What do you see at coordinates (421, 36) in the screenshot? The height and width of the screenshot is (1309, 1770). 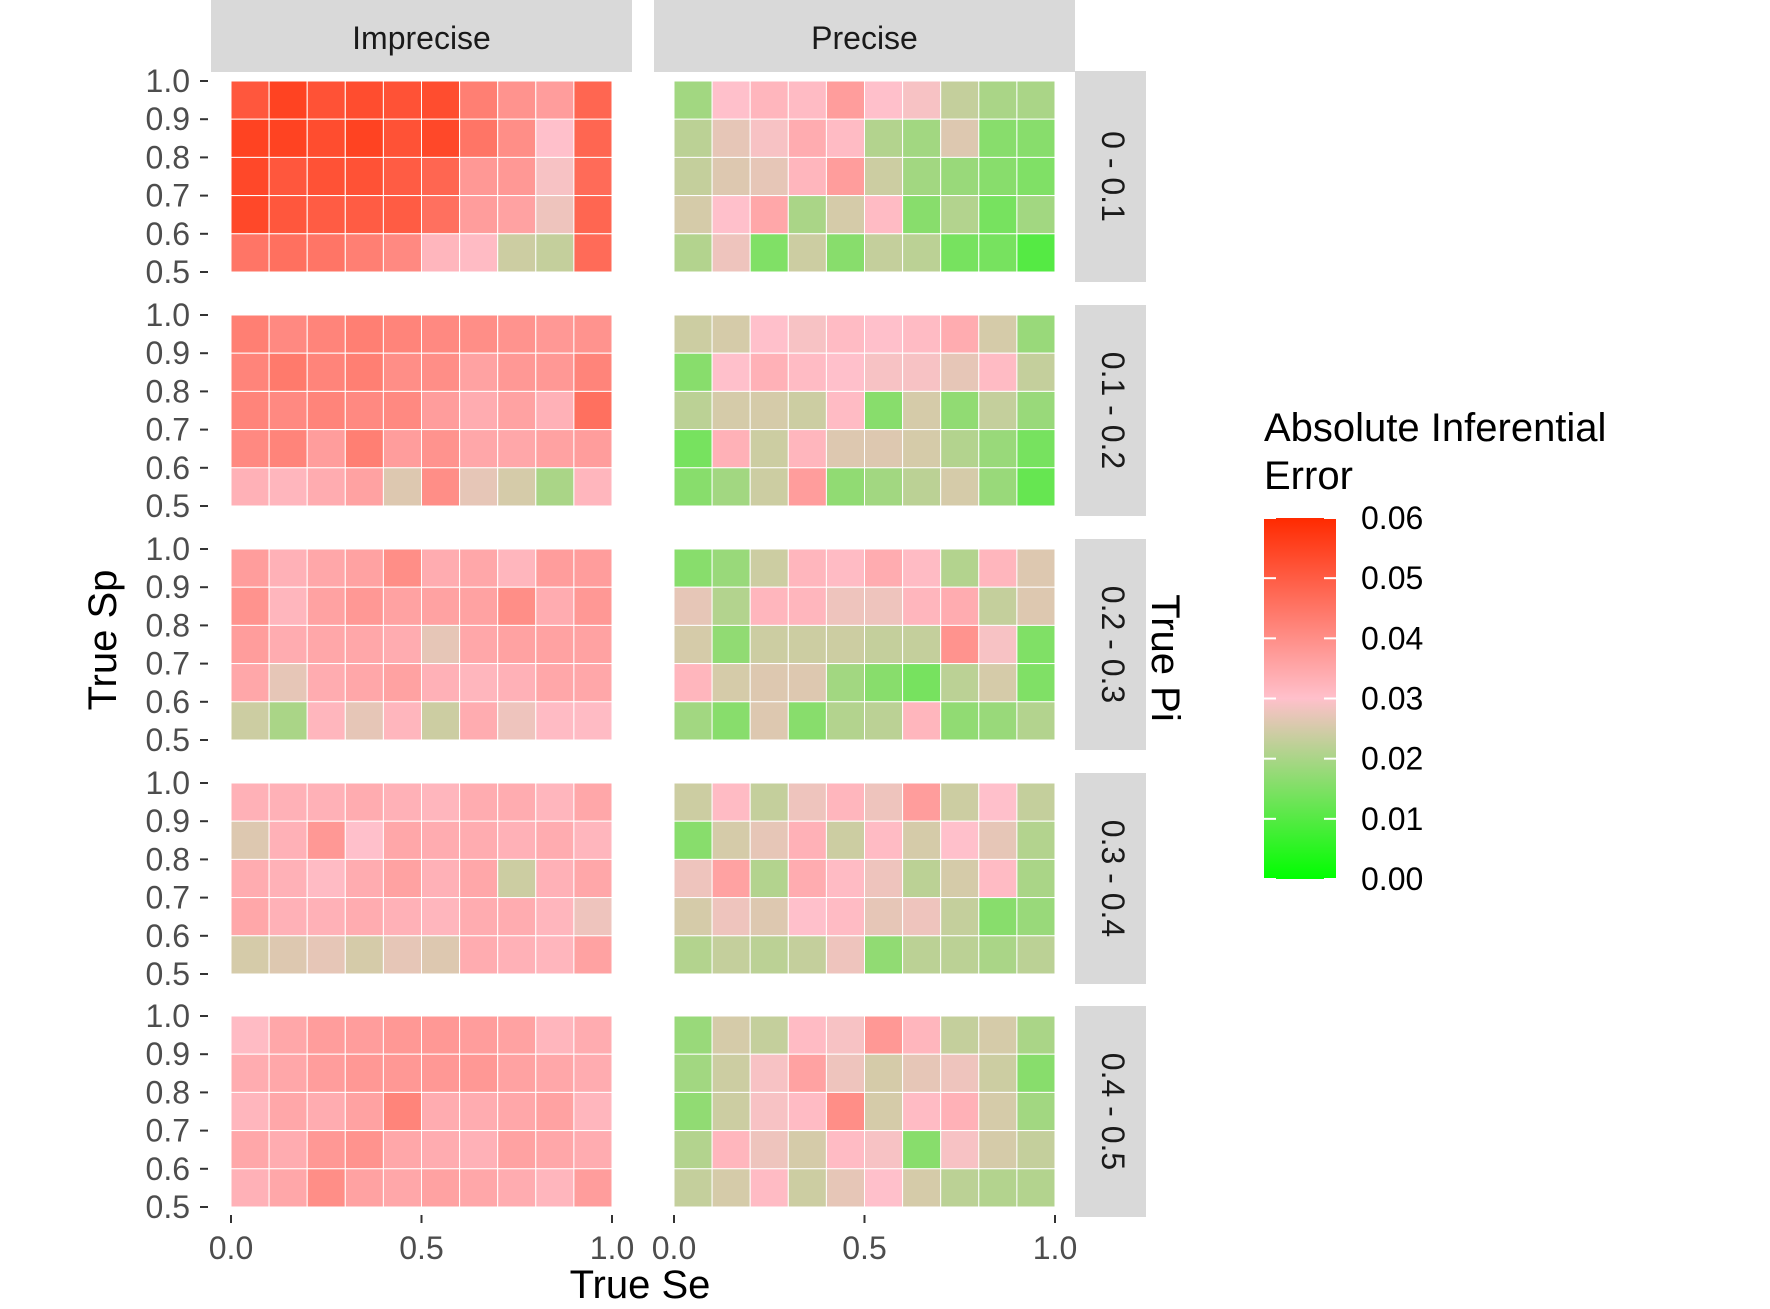 I see `column-strip` at bounding box center [421, 36].